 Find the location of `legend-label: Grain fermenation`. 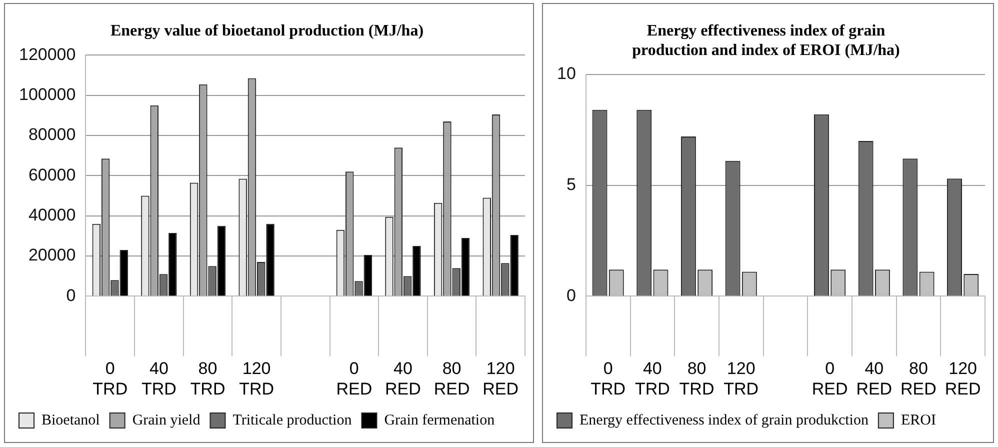

legend-label: Grain fermenation is located at coordinates (440, 420).